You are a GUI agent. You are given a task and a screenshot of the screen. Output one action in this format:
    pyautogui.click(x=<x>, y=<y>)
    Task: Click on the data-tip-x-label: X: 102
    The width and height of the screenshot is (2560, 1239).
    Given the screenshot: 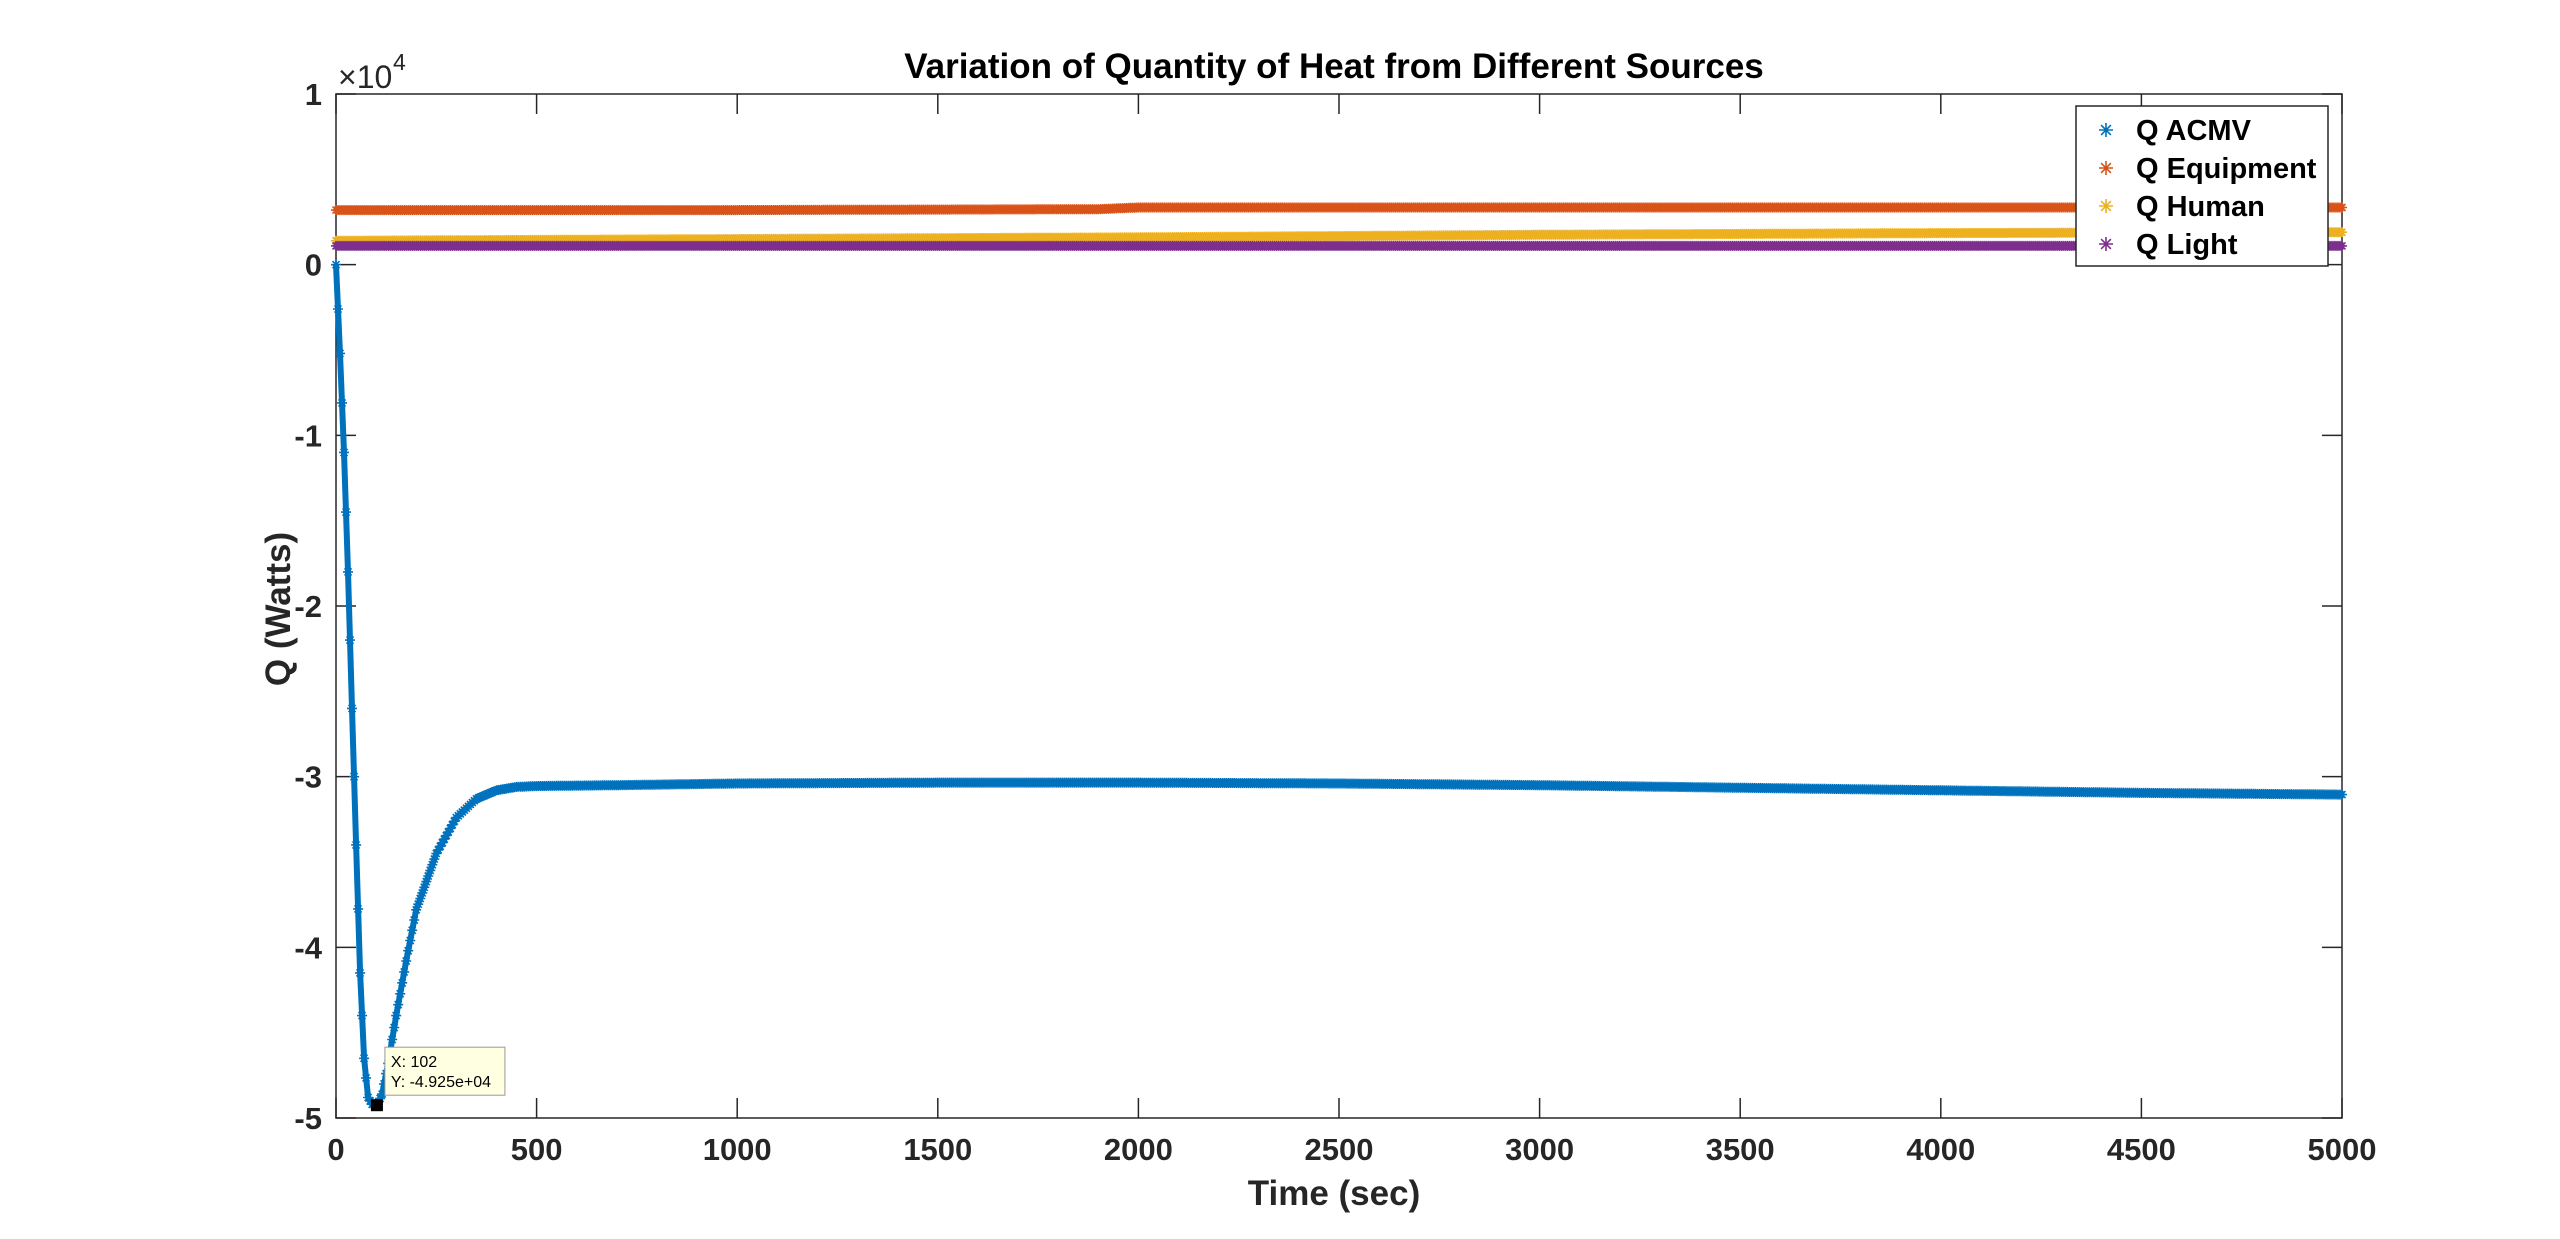 What is the action you would take?
    pyautogui.click(x=414, y=1062)
    